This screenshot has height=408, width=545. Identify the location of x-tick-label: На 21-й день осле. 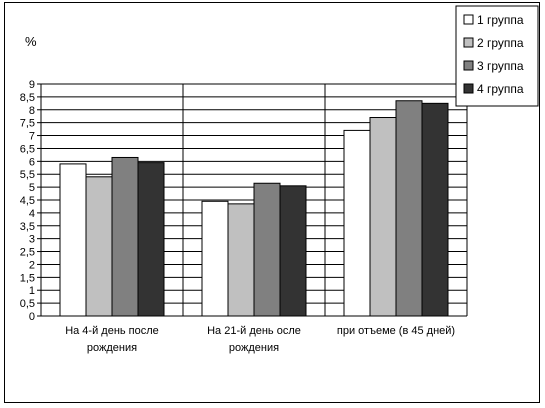
(254, 331).